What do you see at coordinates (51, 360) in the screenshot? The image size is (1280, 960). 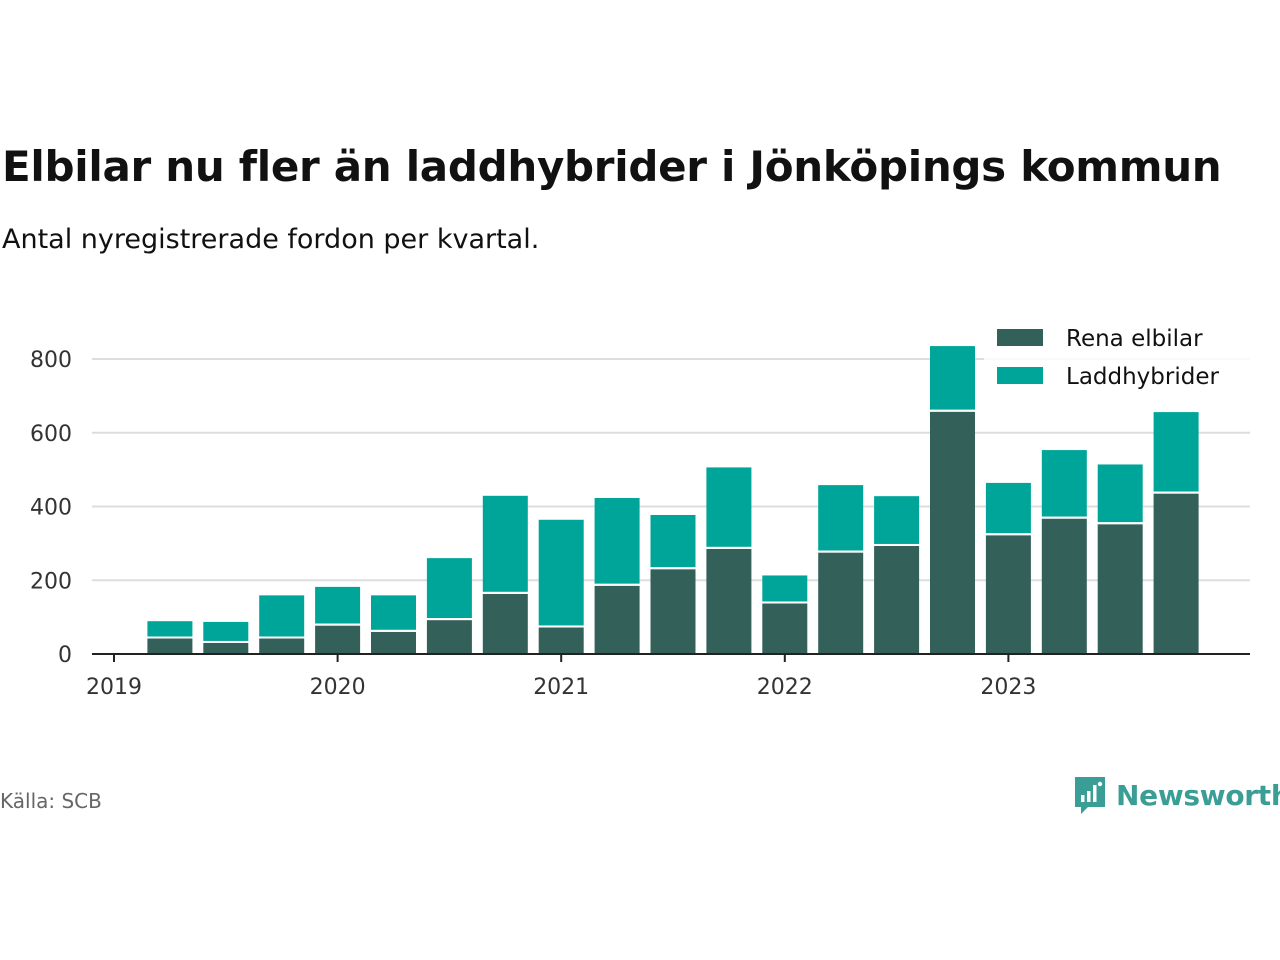 I see `y-tick-label: 800` at bounding box center [51, 360].